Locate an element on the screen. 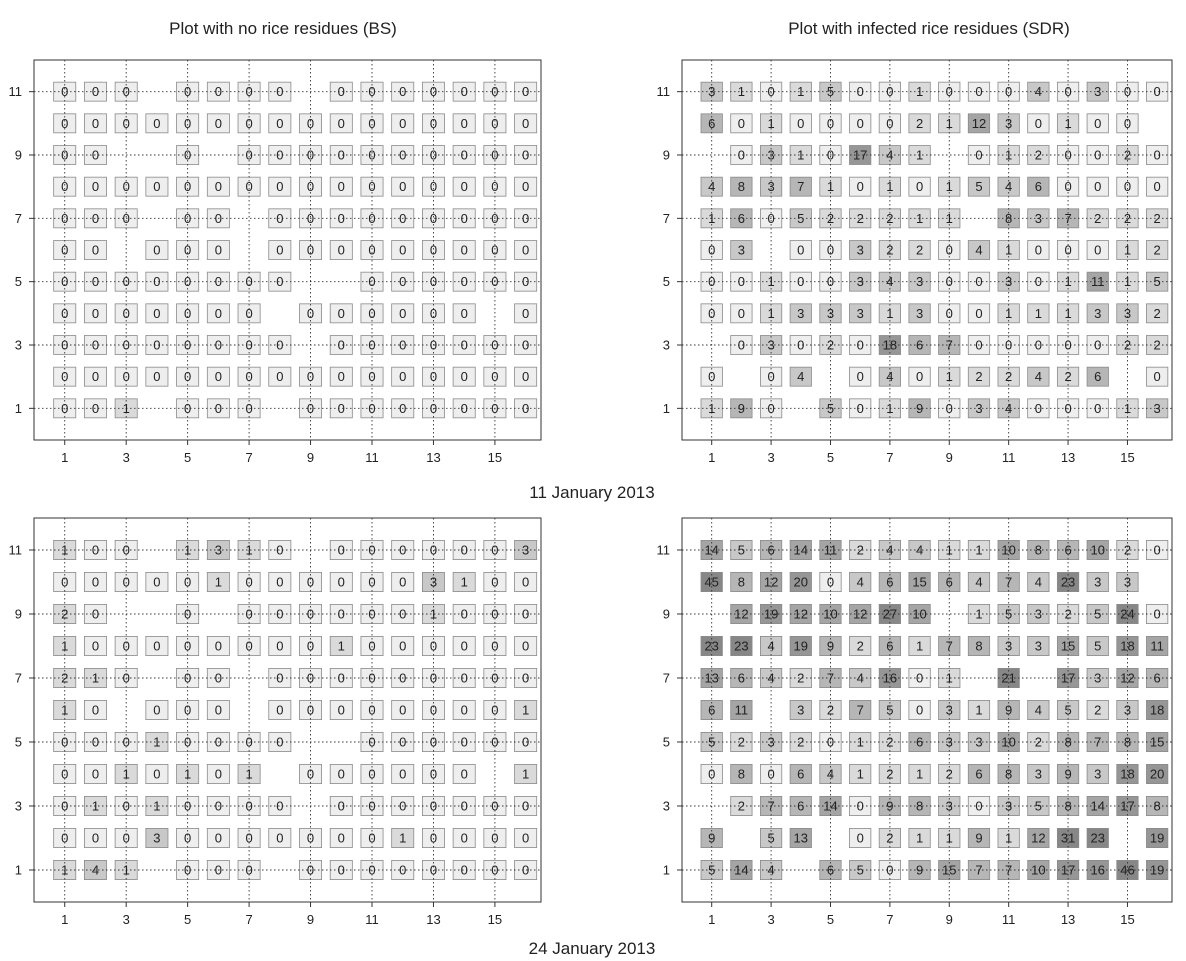  y-tick-label: 1 is located at coordinates (18, 870).